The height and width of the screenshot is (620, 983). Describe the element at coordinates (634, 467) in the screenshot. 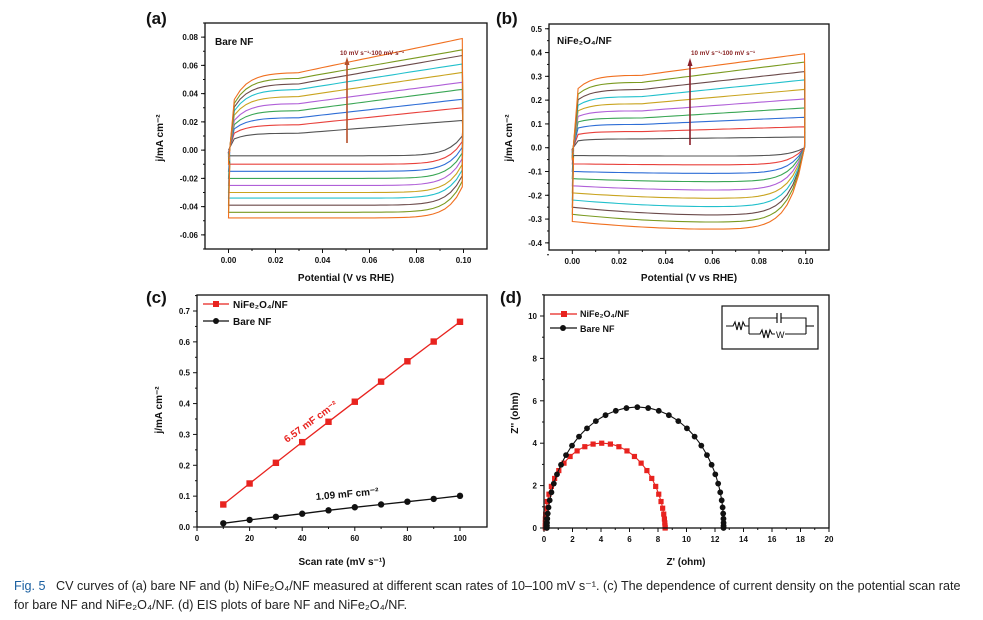

I see `plot-area-d` at that location.